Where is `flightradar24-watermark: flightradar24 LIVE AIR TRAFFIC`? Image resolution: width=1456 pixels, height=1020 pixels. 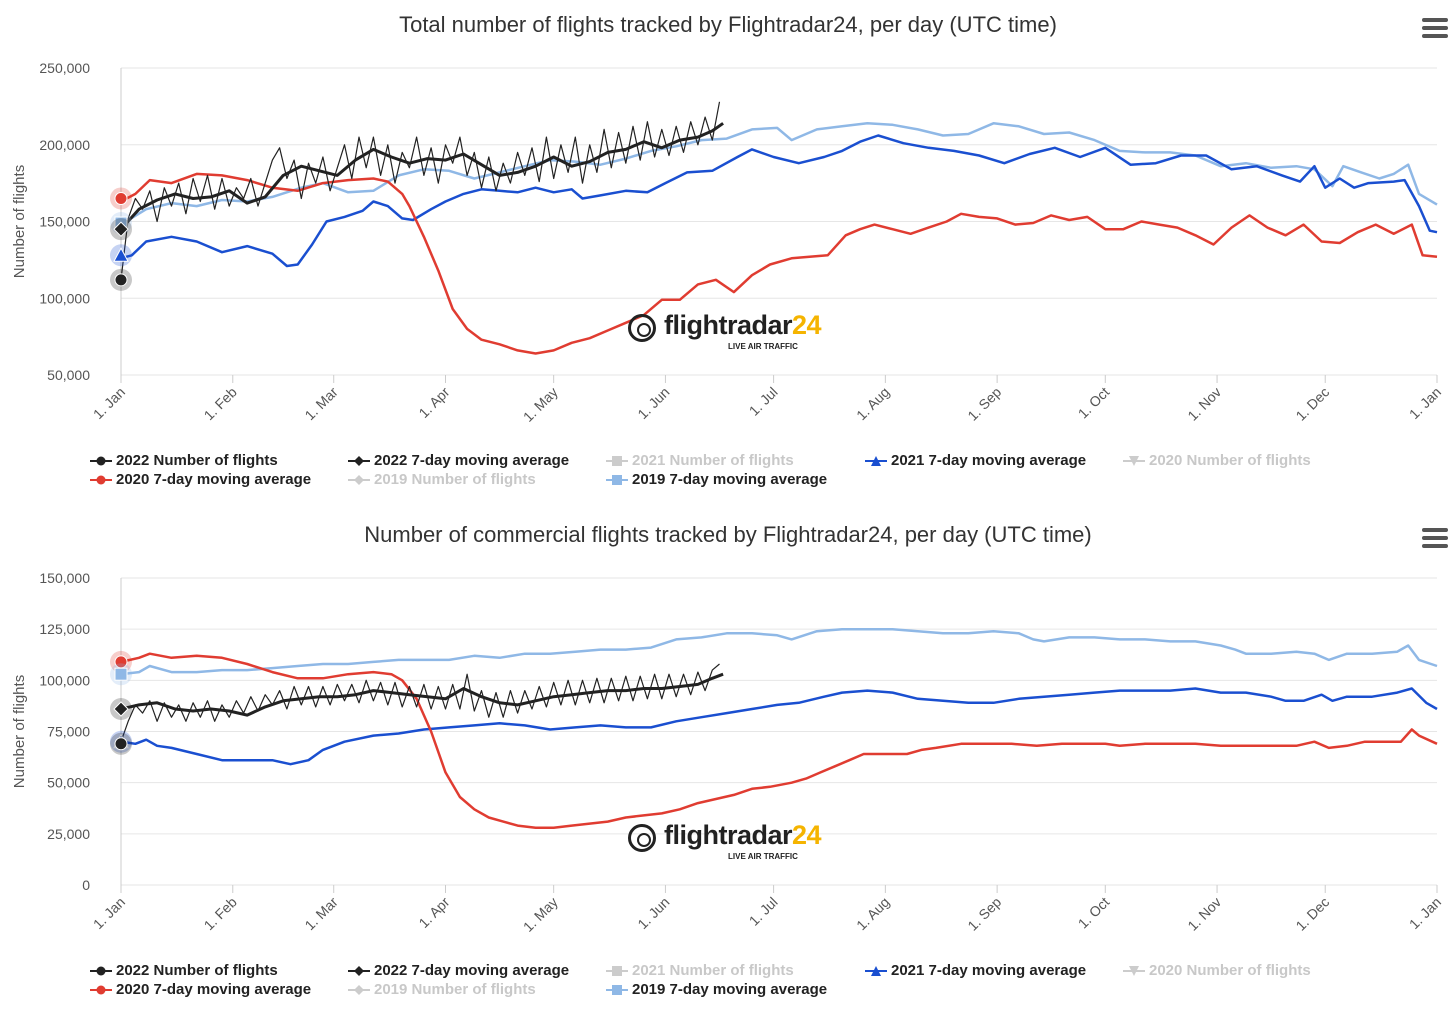 flightradar24-watermark: flightradar24 LIVE AIR TRAFFIC is located at coordinates (725, 840).